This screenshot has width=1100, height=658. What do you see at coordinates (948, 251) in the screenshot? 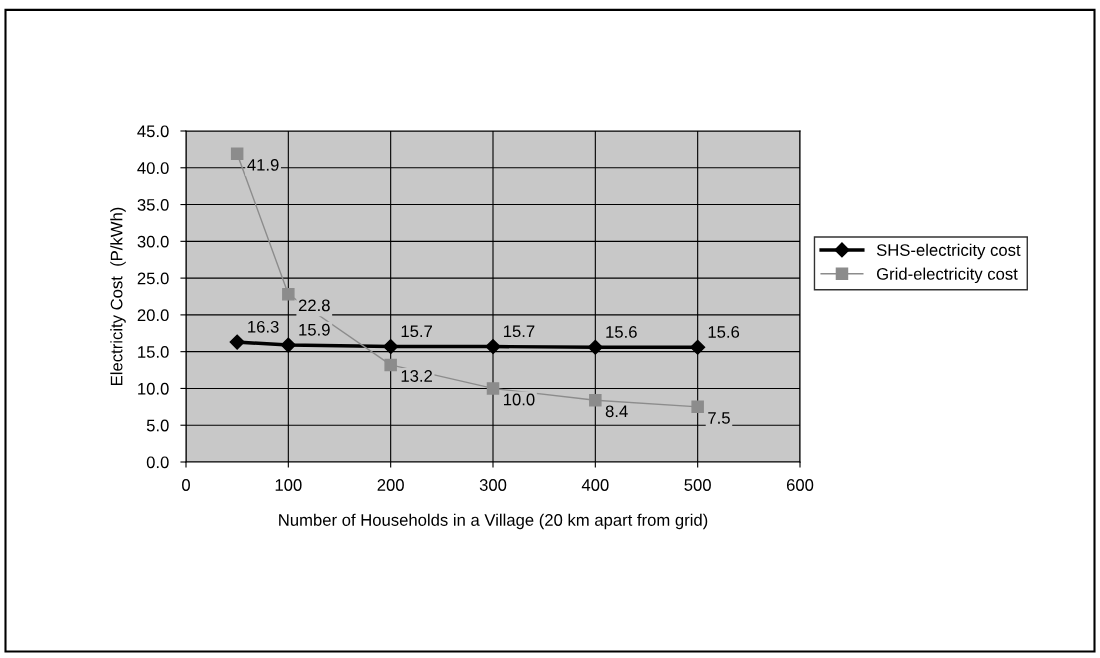
I see `legend-label: SHS-electricity cost` at bounding box center [948, 251].